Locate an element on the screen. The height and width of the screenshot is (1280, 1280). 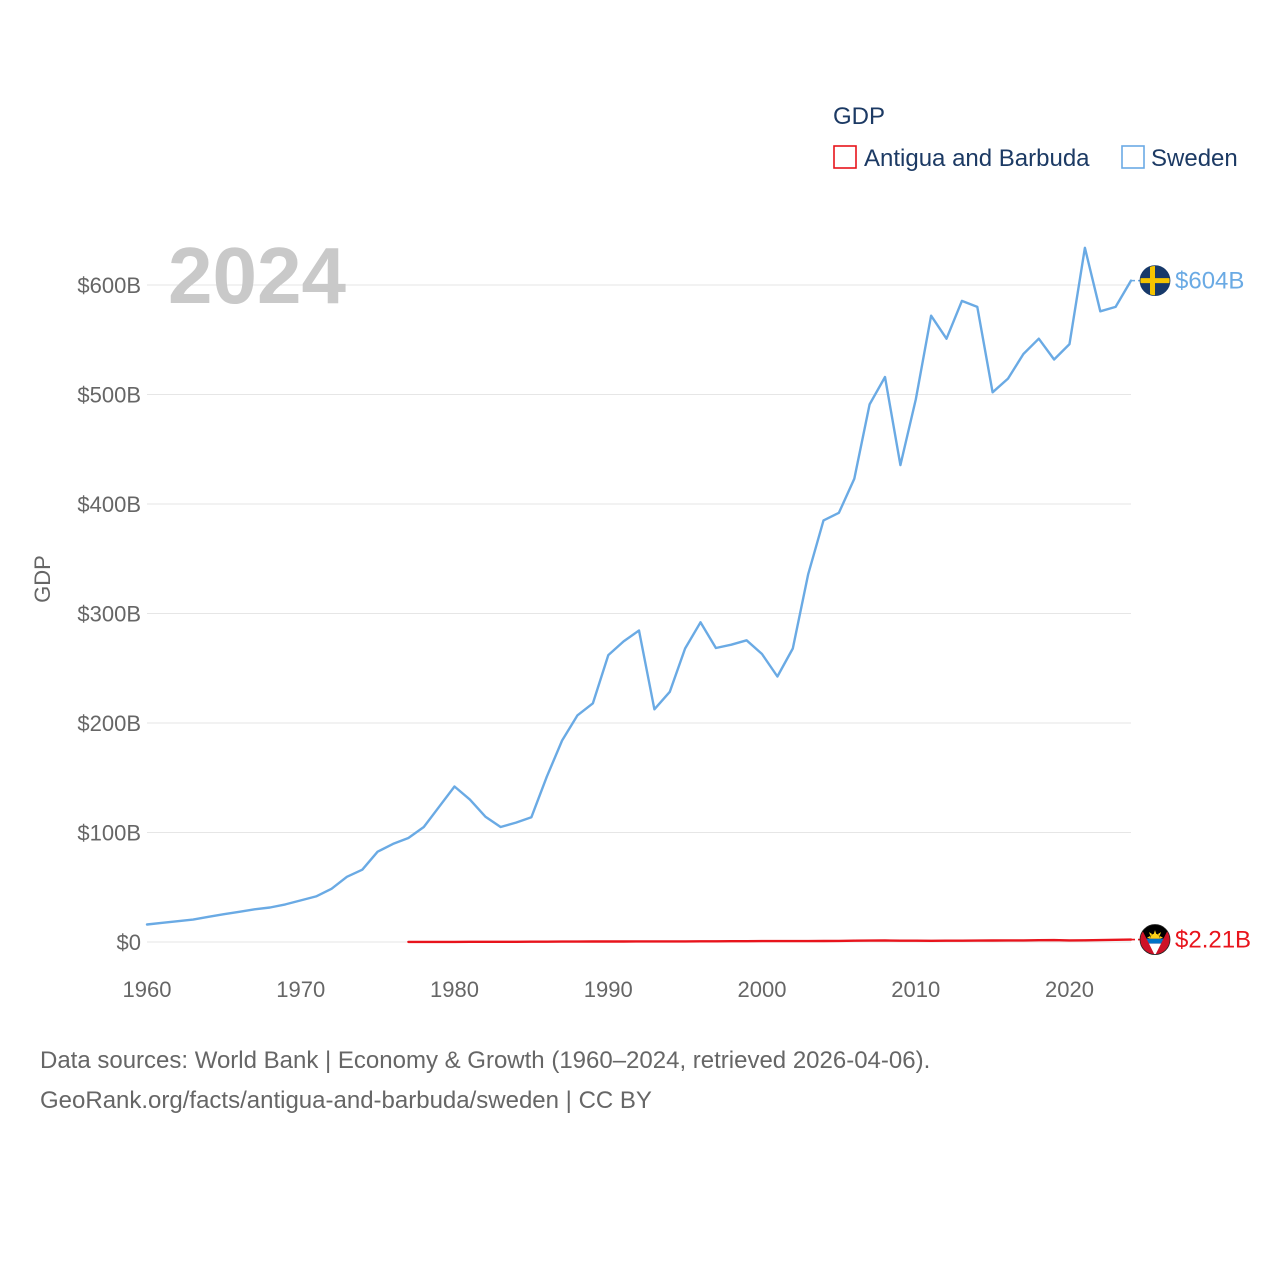
legend-item-sweden: Sweden is located at coordinates (1179, 158).